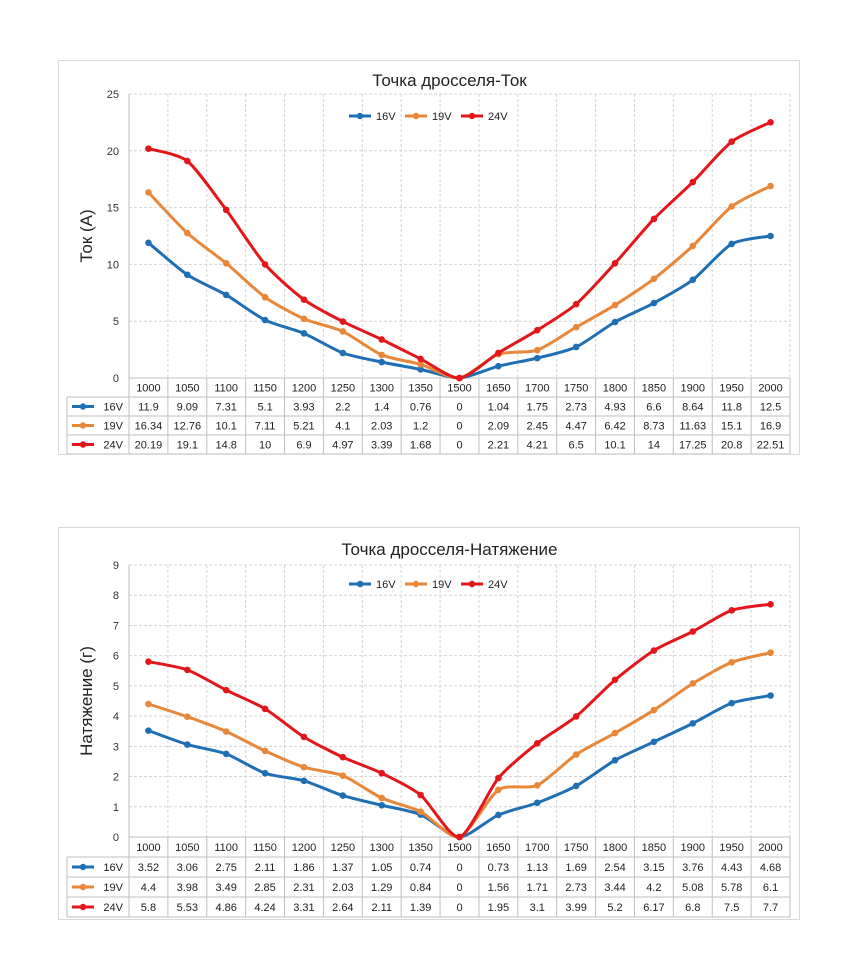  I want to click on y-tick-label: 2, so click(116, 778).